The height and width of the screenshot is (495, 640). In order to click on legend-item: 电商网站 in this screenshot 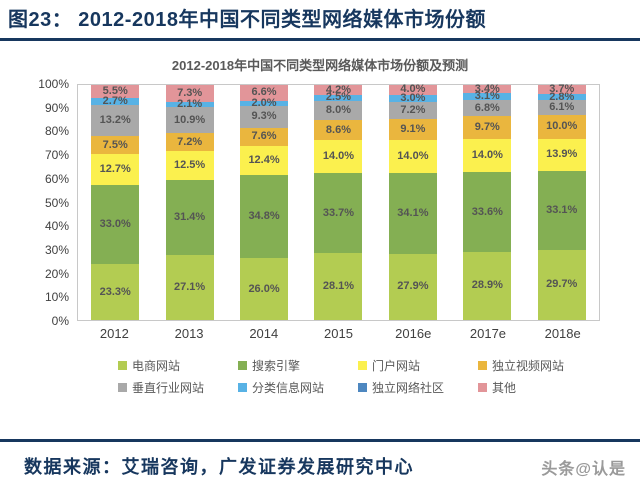, I will do `click(178, 365)`.